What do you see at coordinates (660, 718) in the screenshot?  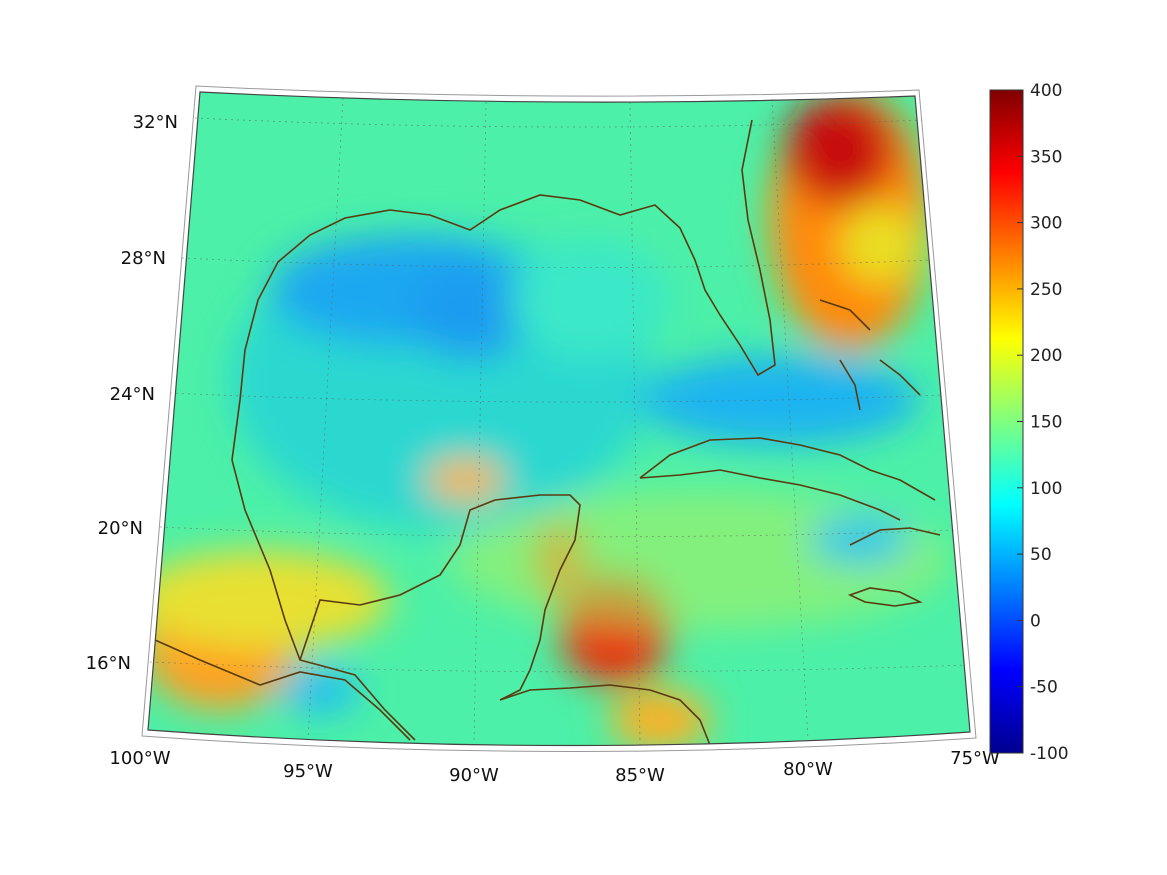 I see `field-honduras-high` at bounding box center [660, 718].